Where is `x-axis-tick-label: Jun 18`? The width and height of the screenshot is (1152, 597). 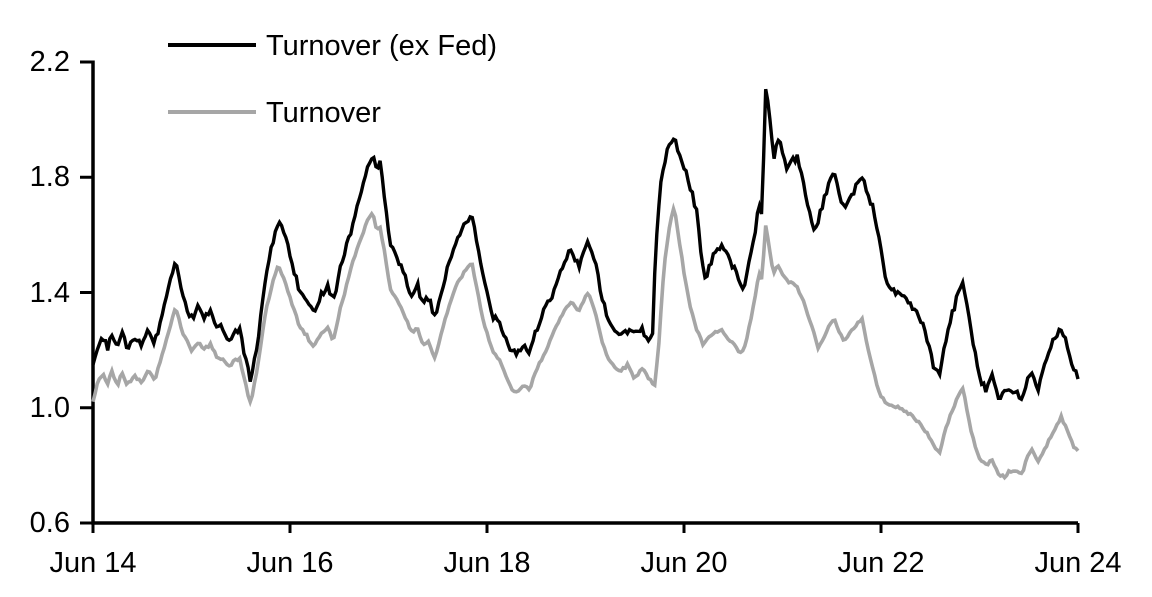 x-axis-tick-label: Jun 18 is located at coordinates (487, 563).